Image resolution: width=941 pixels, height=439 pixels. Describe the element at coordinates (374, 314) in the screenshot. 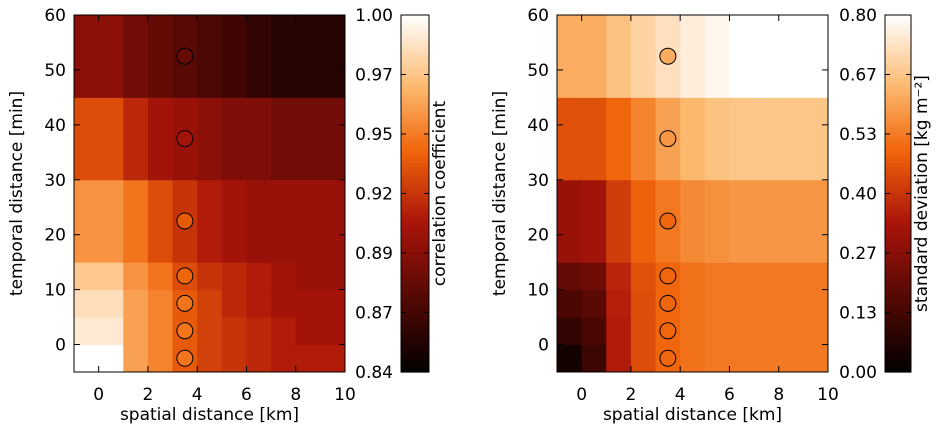

I see `colorbar-tick-label: 0.87` at that location.